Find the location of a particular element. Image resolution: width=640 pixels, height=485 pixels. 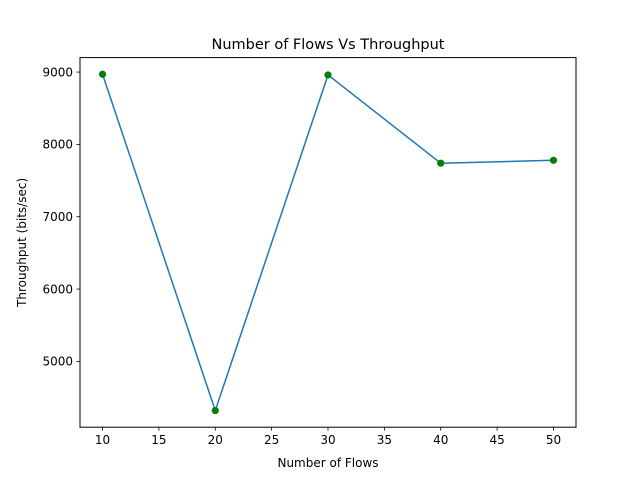

y-tick-label: 5000 is located at coordinates (57, 362).